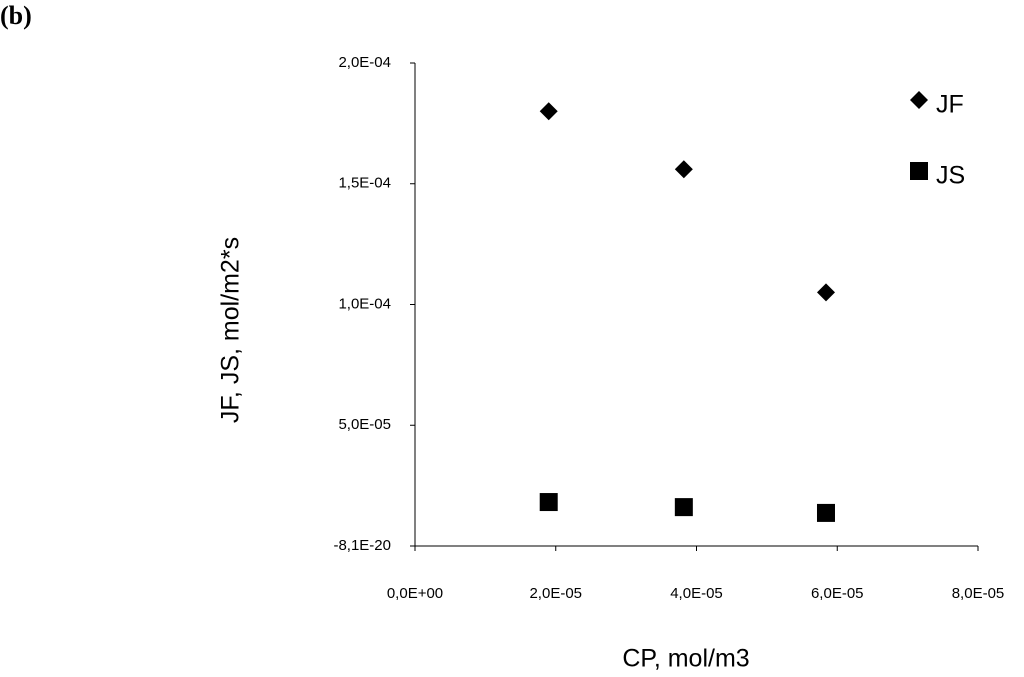 This screenshot has height=677, width=1024. I want to click on x-axis-title: CP, mol/m3, so click(685, 659).